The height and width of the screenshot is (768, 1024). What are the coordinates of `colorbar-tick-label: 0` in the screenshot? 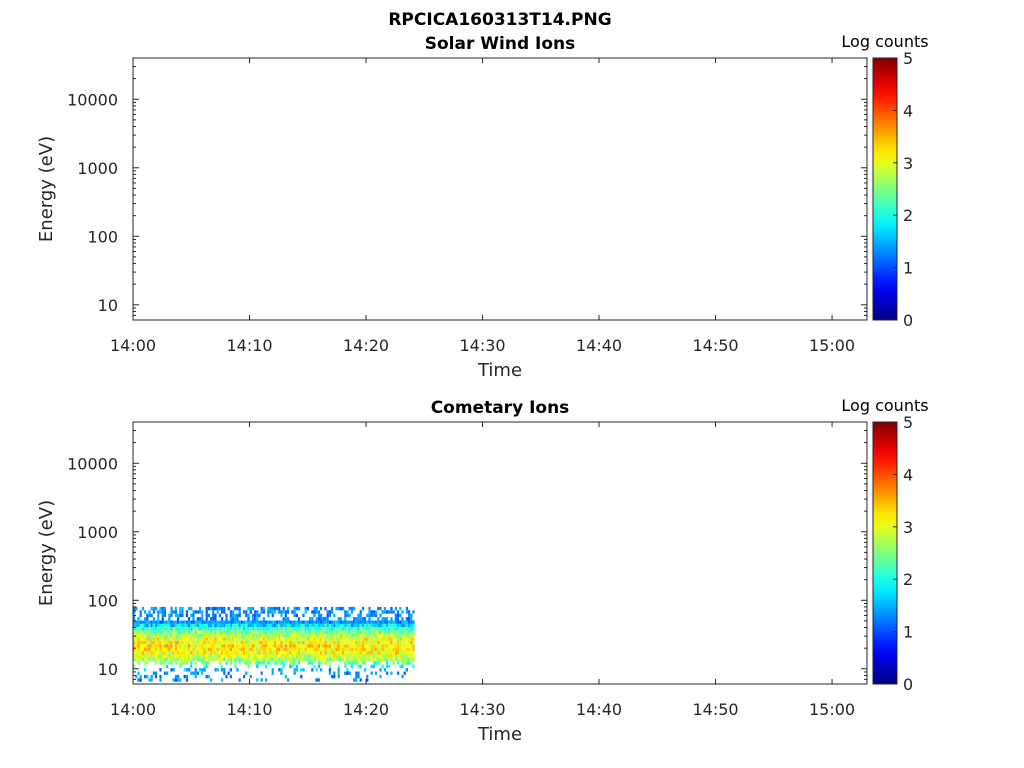 It's located at (908, 320).